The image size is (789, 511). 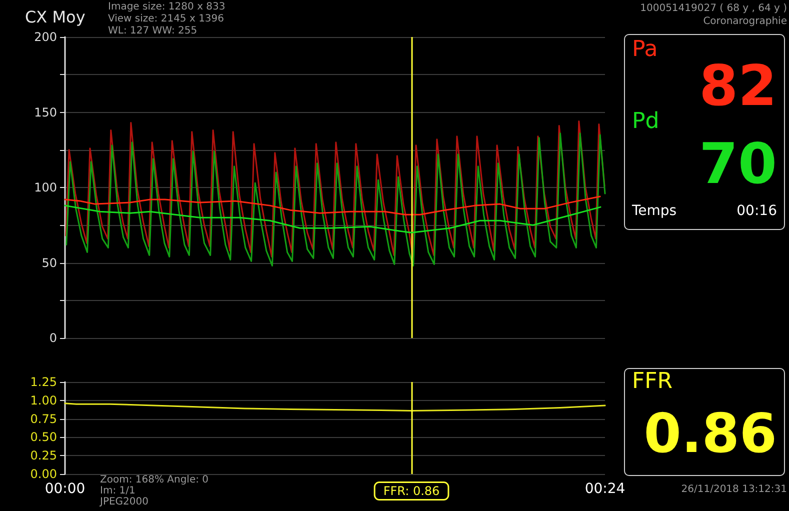 What do you see at coordinates (154, 480) in the screenshot?
I see `text: Zoom: 168% Angle: 0` at bounding box center [154, 480].